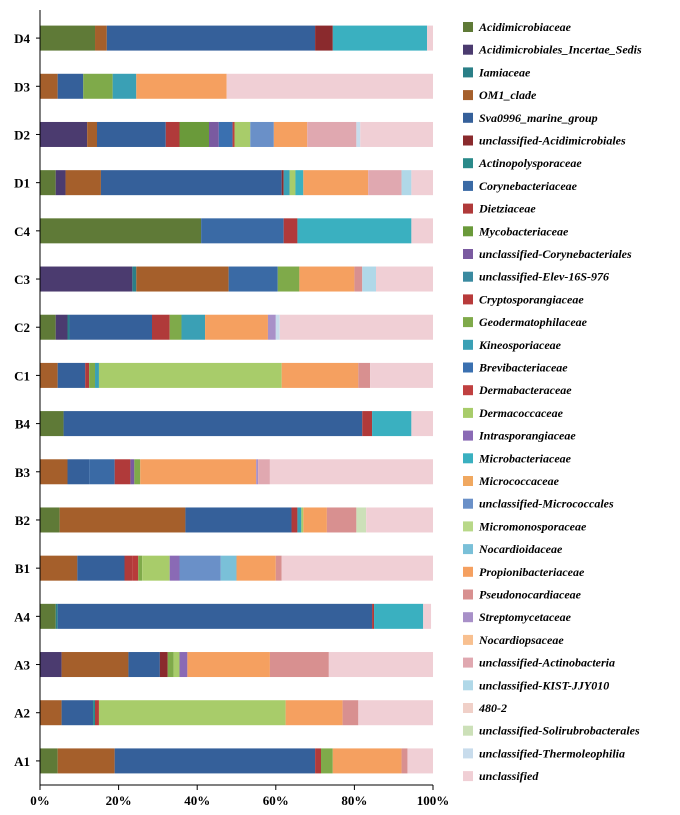 This screenshot has width=680, height=815. Describe the element at coordinates (22, 86) in the screenshot. I see `y-tick-label-d3: D3` at that location.